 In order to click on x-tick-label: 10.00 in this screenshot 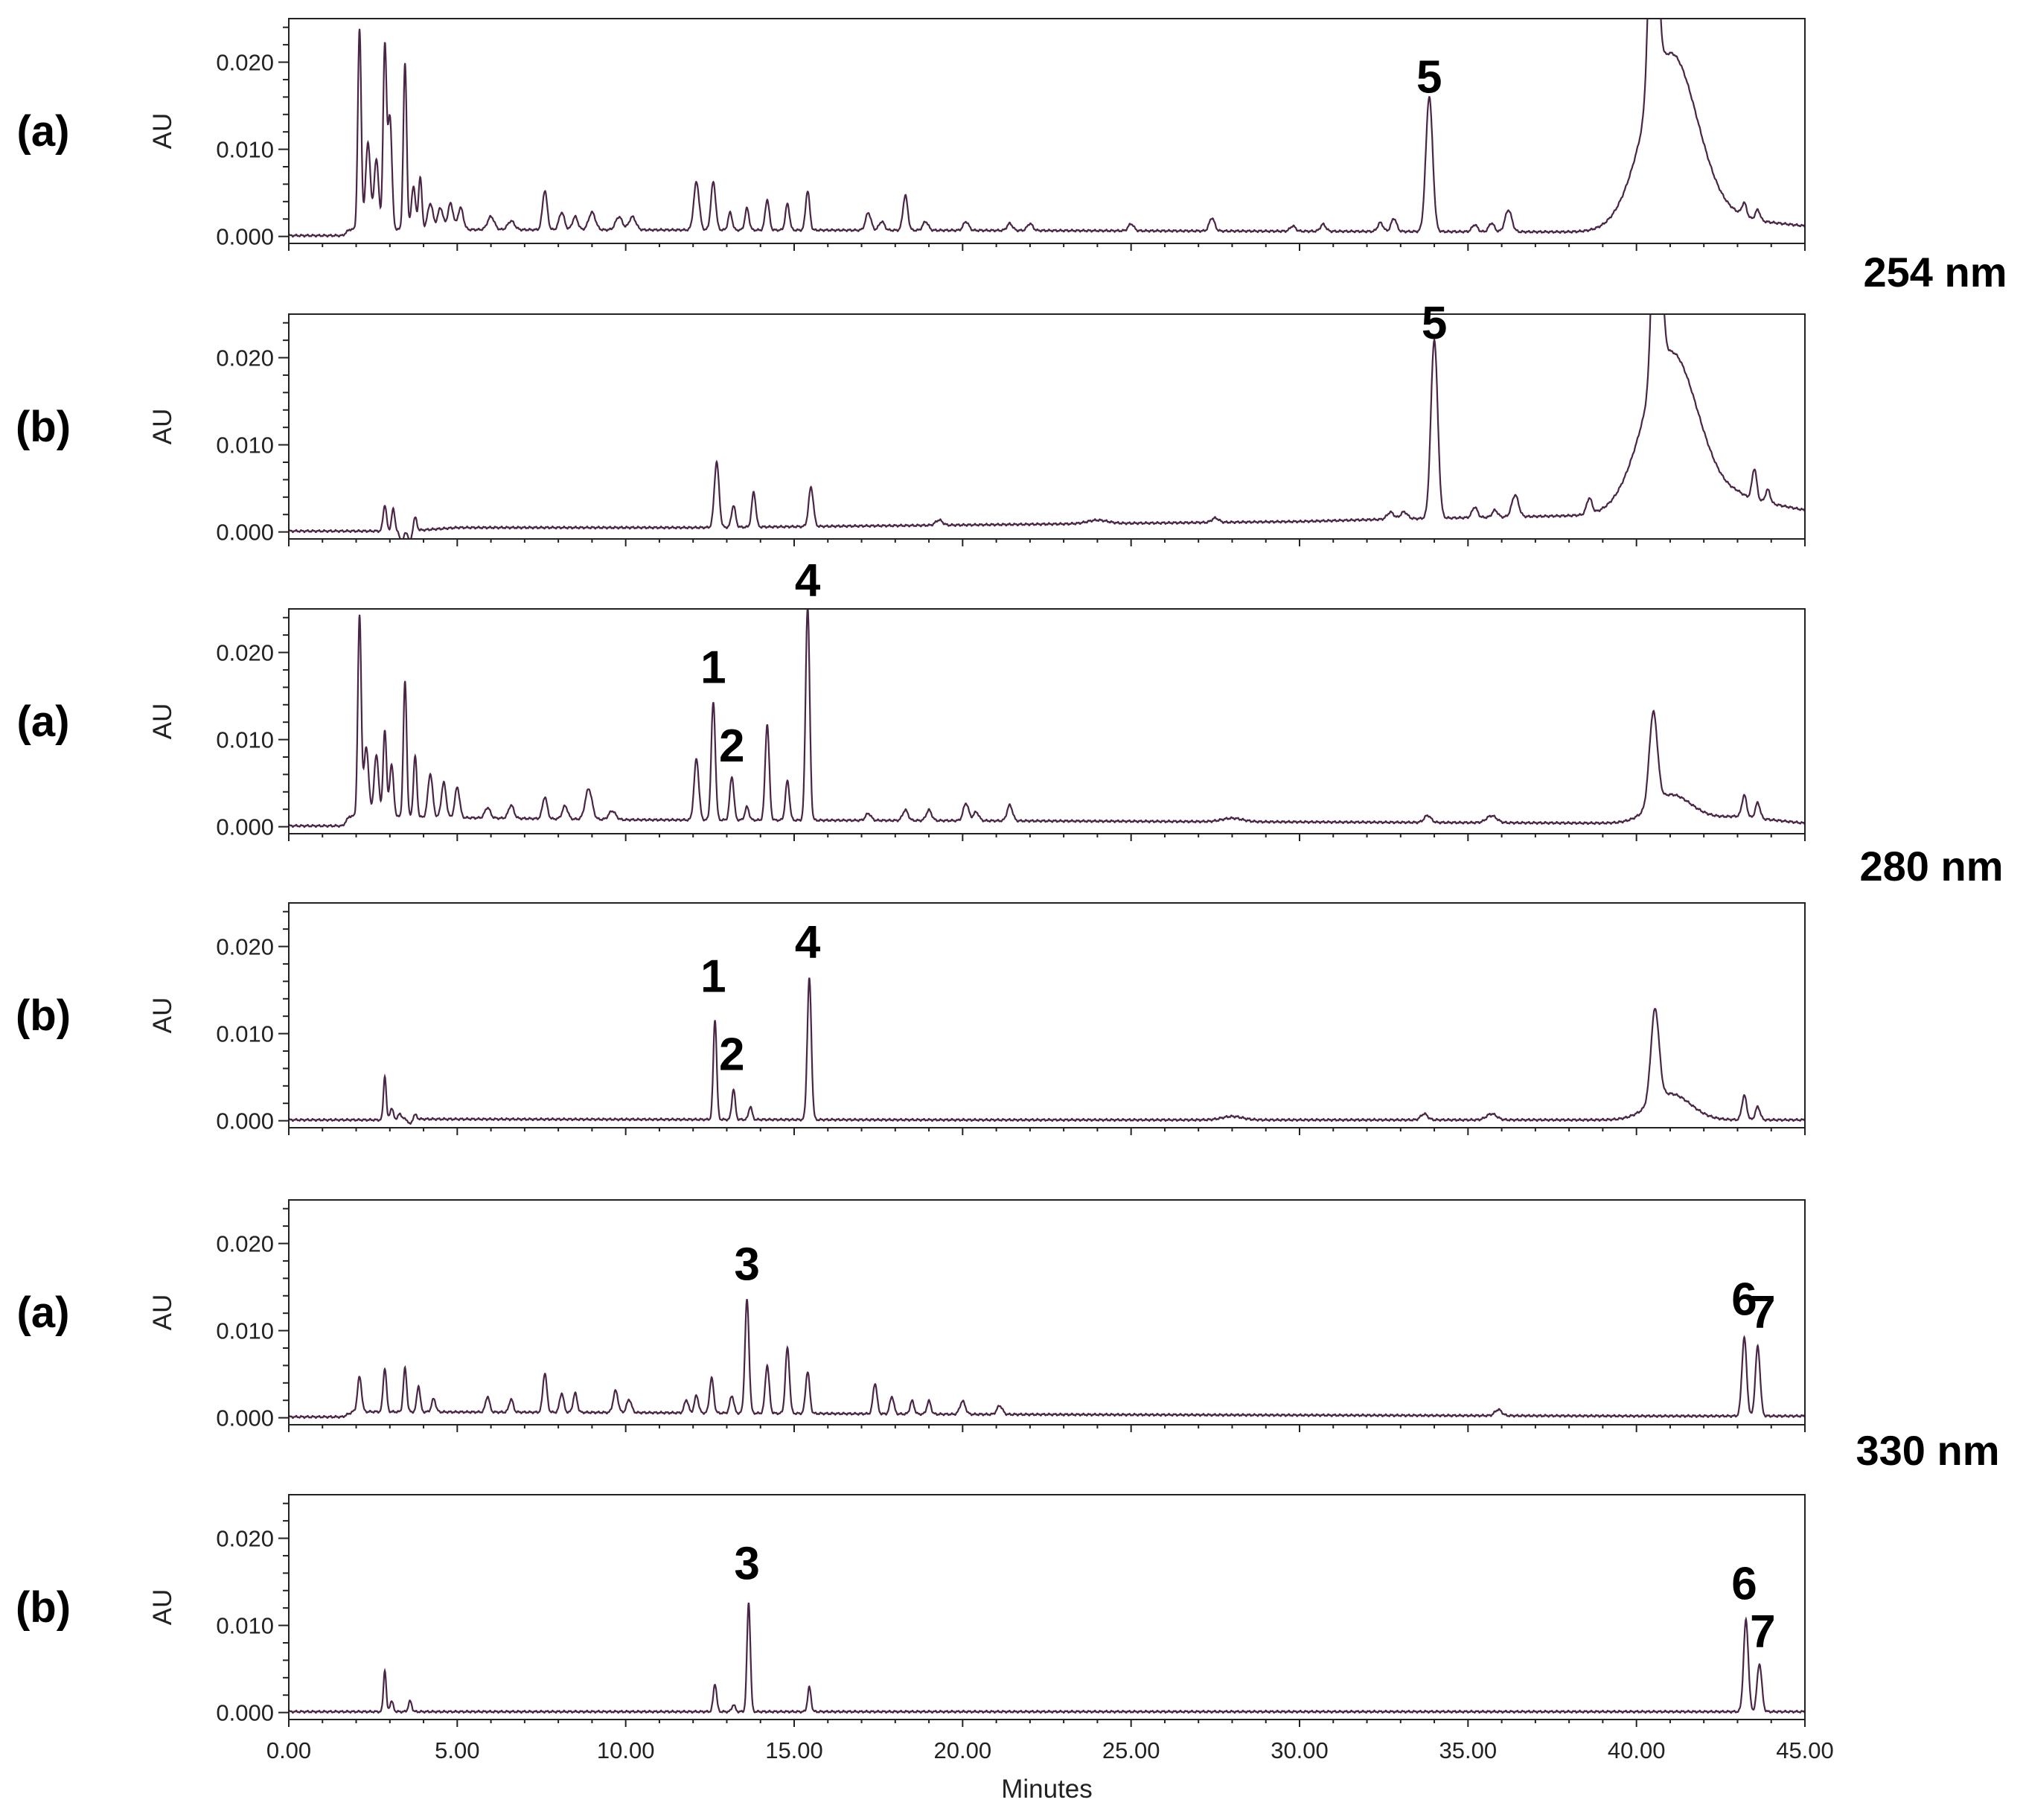, I will do `click(626, 1750)`.